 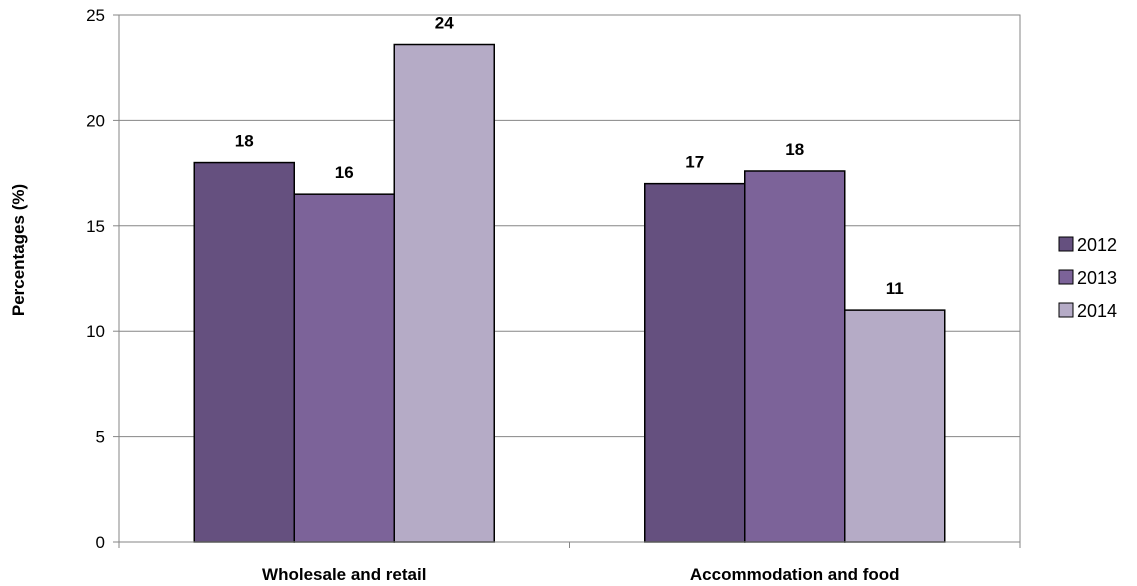 I want to click on legend-swatch-2012, so click(x=1066, y=244).